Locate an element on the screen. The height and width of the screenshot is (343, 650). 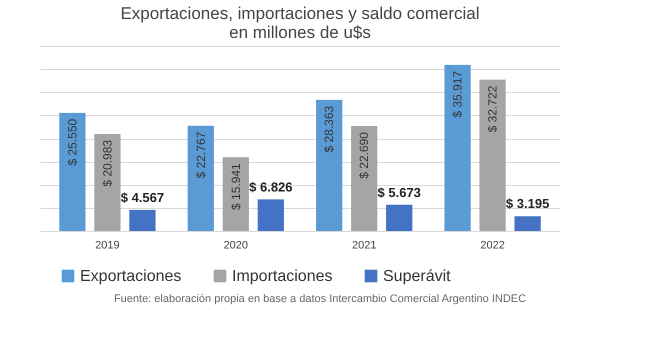
legend-label: Superávit is located at coordinates (417, 276).